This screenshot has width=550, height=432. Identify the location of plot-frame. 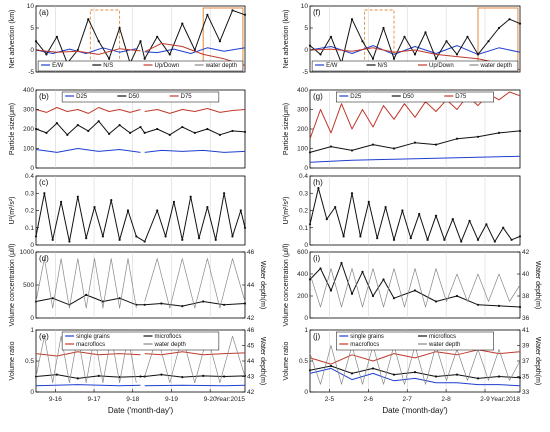
(415, 285).